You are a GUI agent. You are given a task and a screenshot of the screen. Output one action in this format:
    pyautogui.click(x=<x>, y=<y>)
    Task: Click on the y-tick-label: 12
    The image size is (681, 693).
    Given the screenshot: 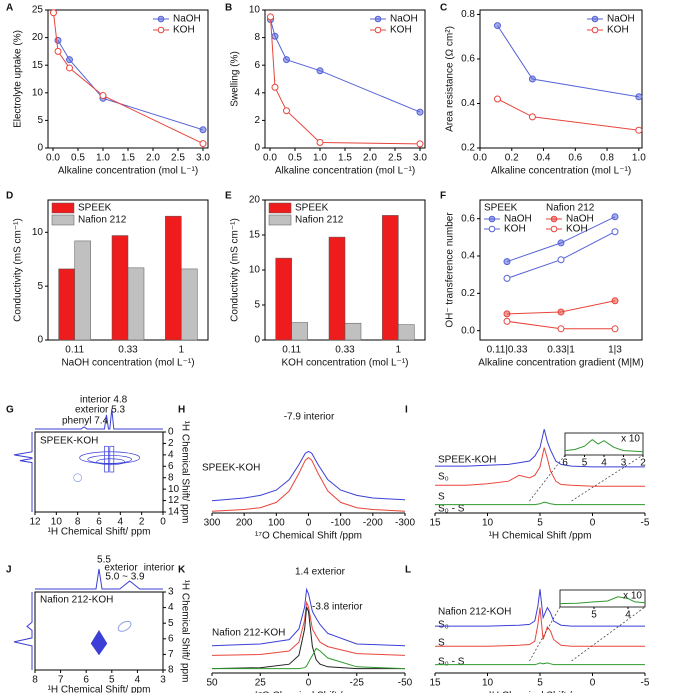 What is the action you would take?
    pyautogui.click(x=174, y=500)
    